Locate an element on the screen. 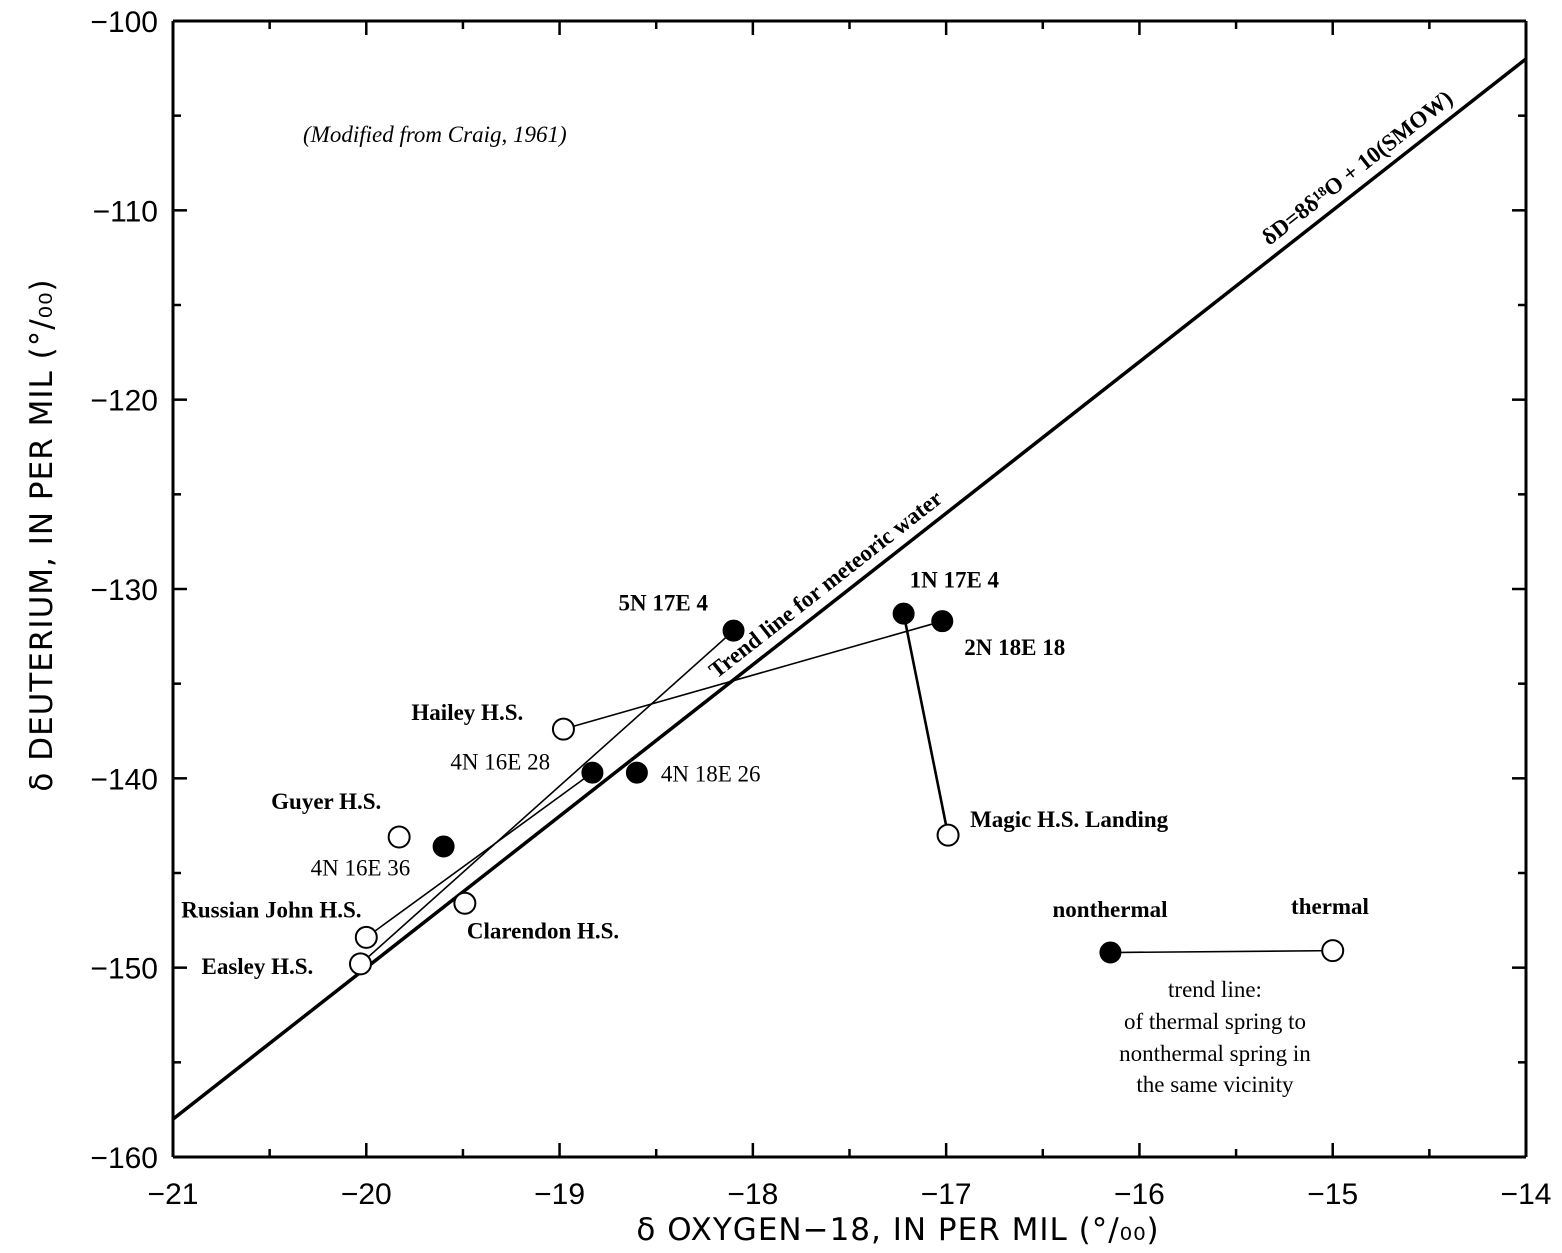  x-tick-label: −14 is located at coordinates (1526, 1194).